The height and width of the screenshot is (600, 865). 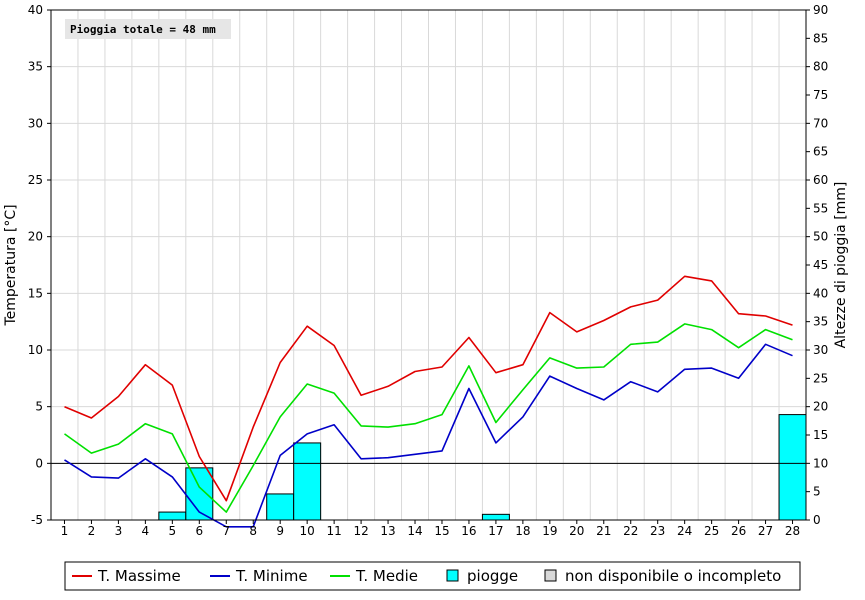 What do you see at coordinates (92, 531) in the screenshot?
I see `x-tick-label: 2` at bounding box center [92, 531].